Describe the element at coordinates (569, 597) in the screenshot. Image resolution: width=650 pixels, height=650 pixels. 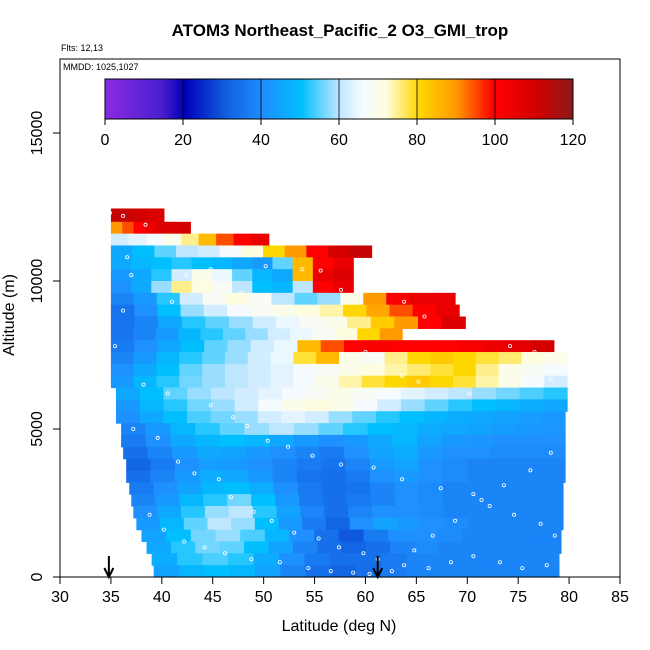
I see `x-tick-label: 80` at that location.